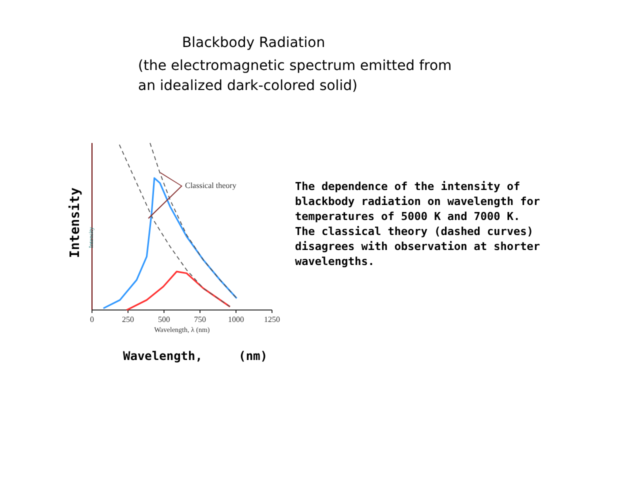 The height and width of the screenshot is (480, 640). What do you see at coordinates (254, 43) in the screenshot?
I see `chart-title: Blackbody Radiation` at bounding box center [254, 43].